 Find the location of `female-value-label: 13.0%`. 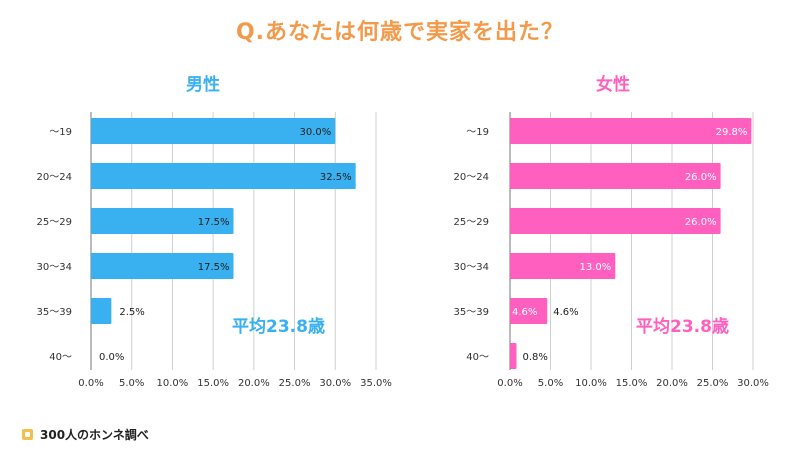

female-value-label: 13.0% is located at coordinates (596, 267).